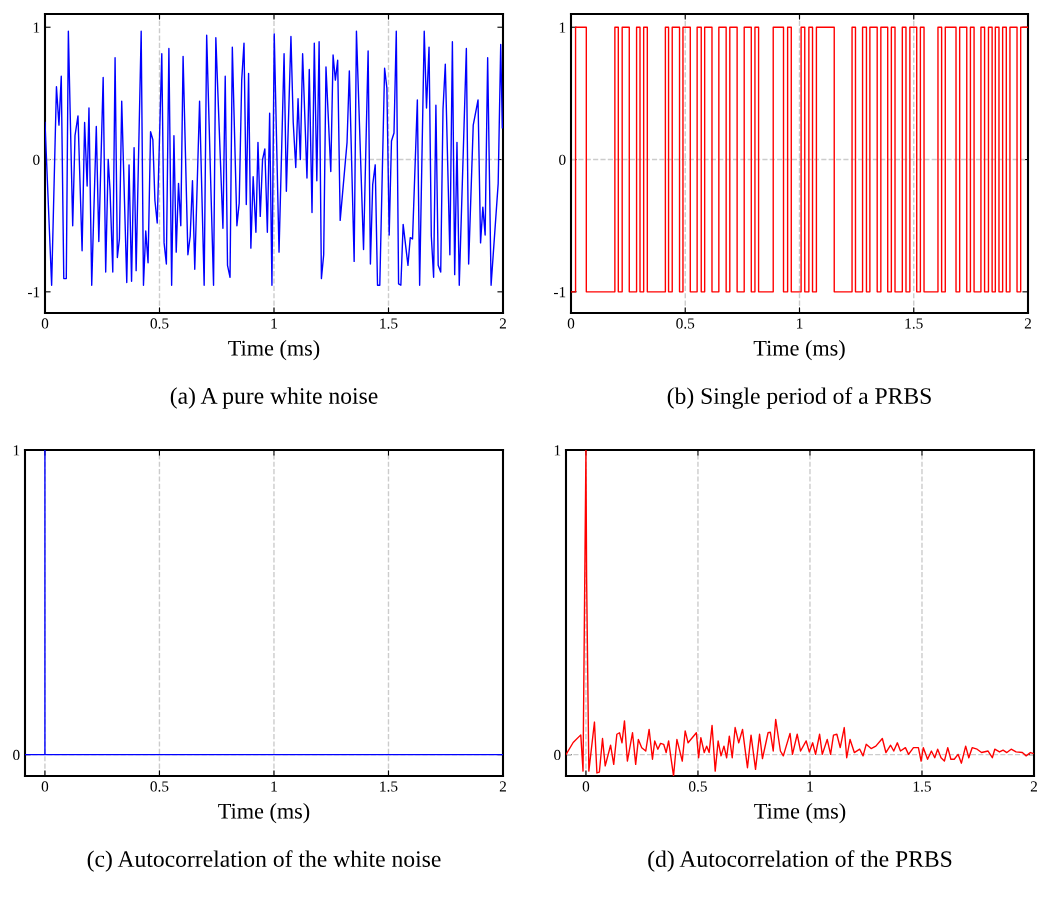 This screenshot has height=905, width=1045. Describe the element at coordinates (274, 398) in the screenshot. I see `text: (a) A pure white noise` at that location.